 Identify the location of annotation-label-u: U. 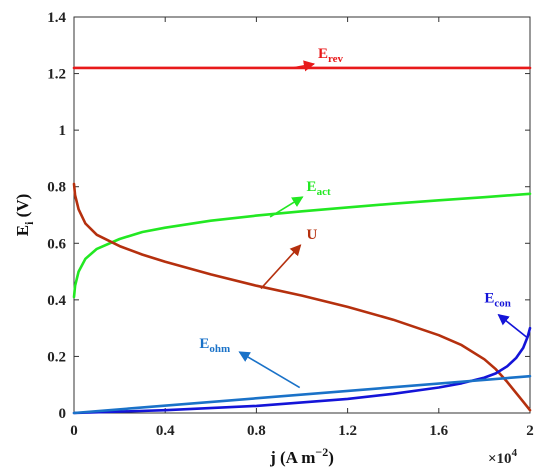
(312, 235).